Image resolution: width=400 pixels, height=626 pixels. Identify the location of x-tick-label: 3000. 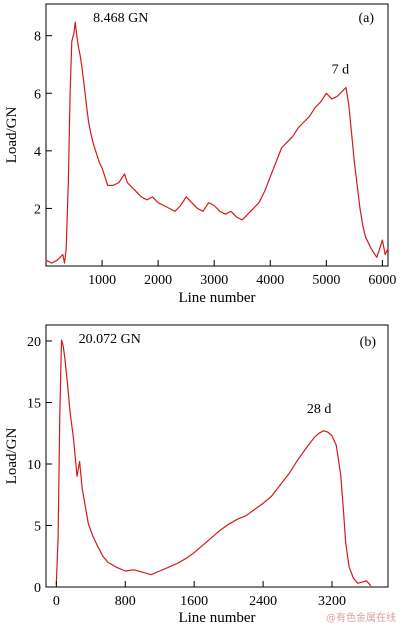
(214, 280).